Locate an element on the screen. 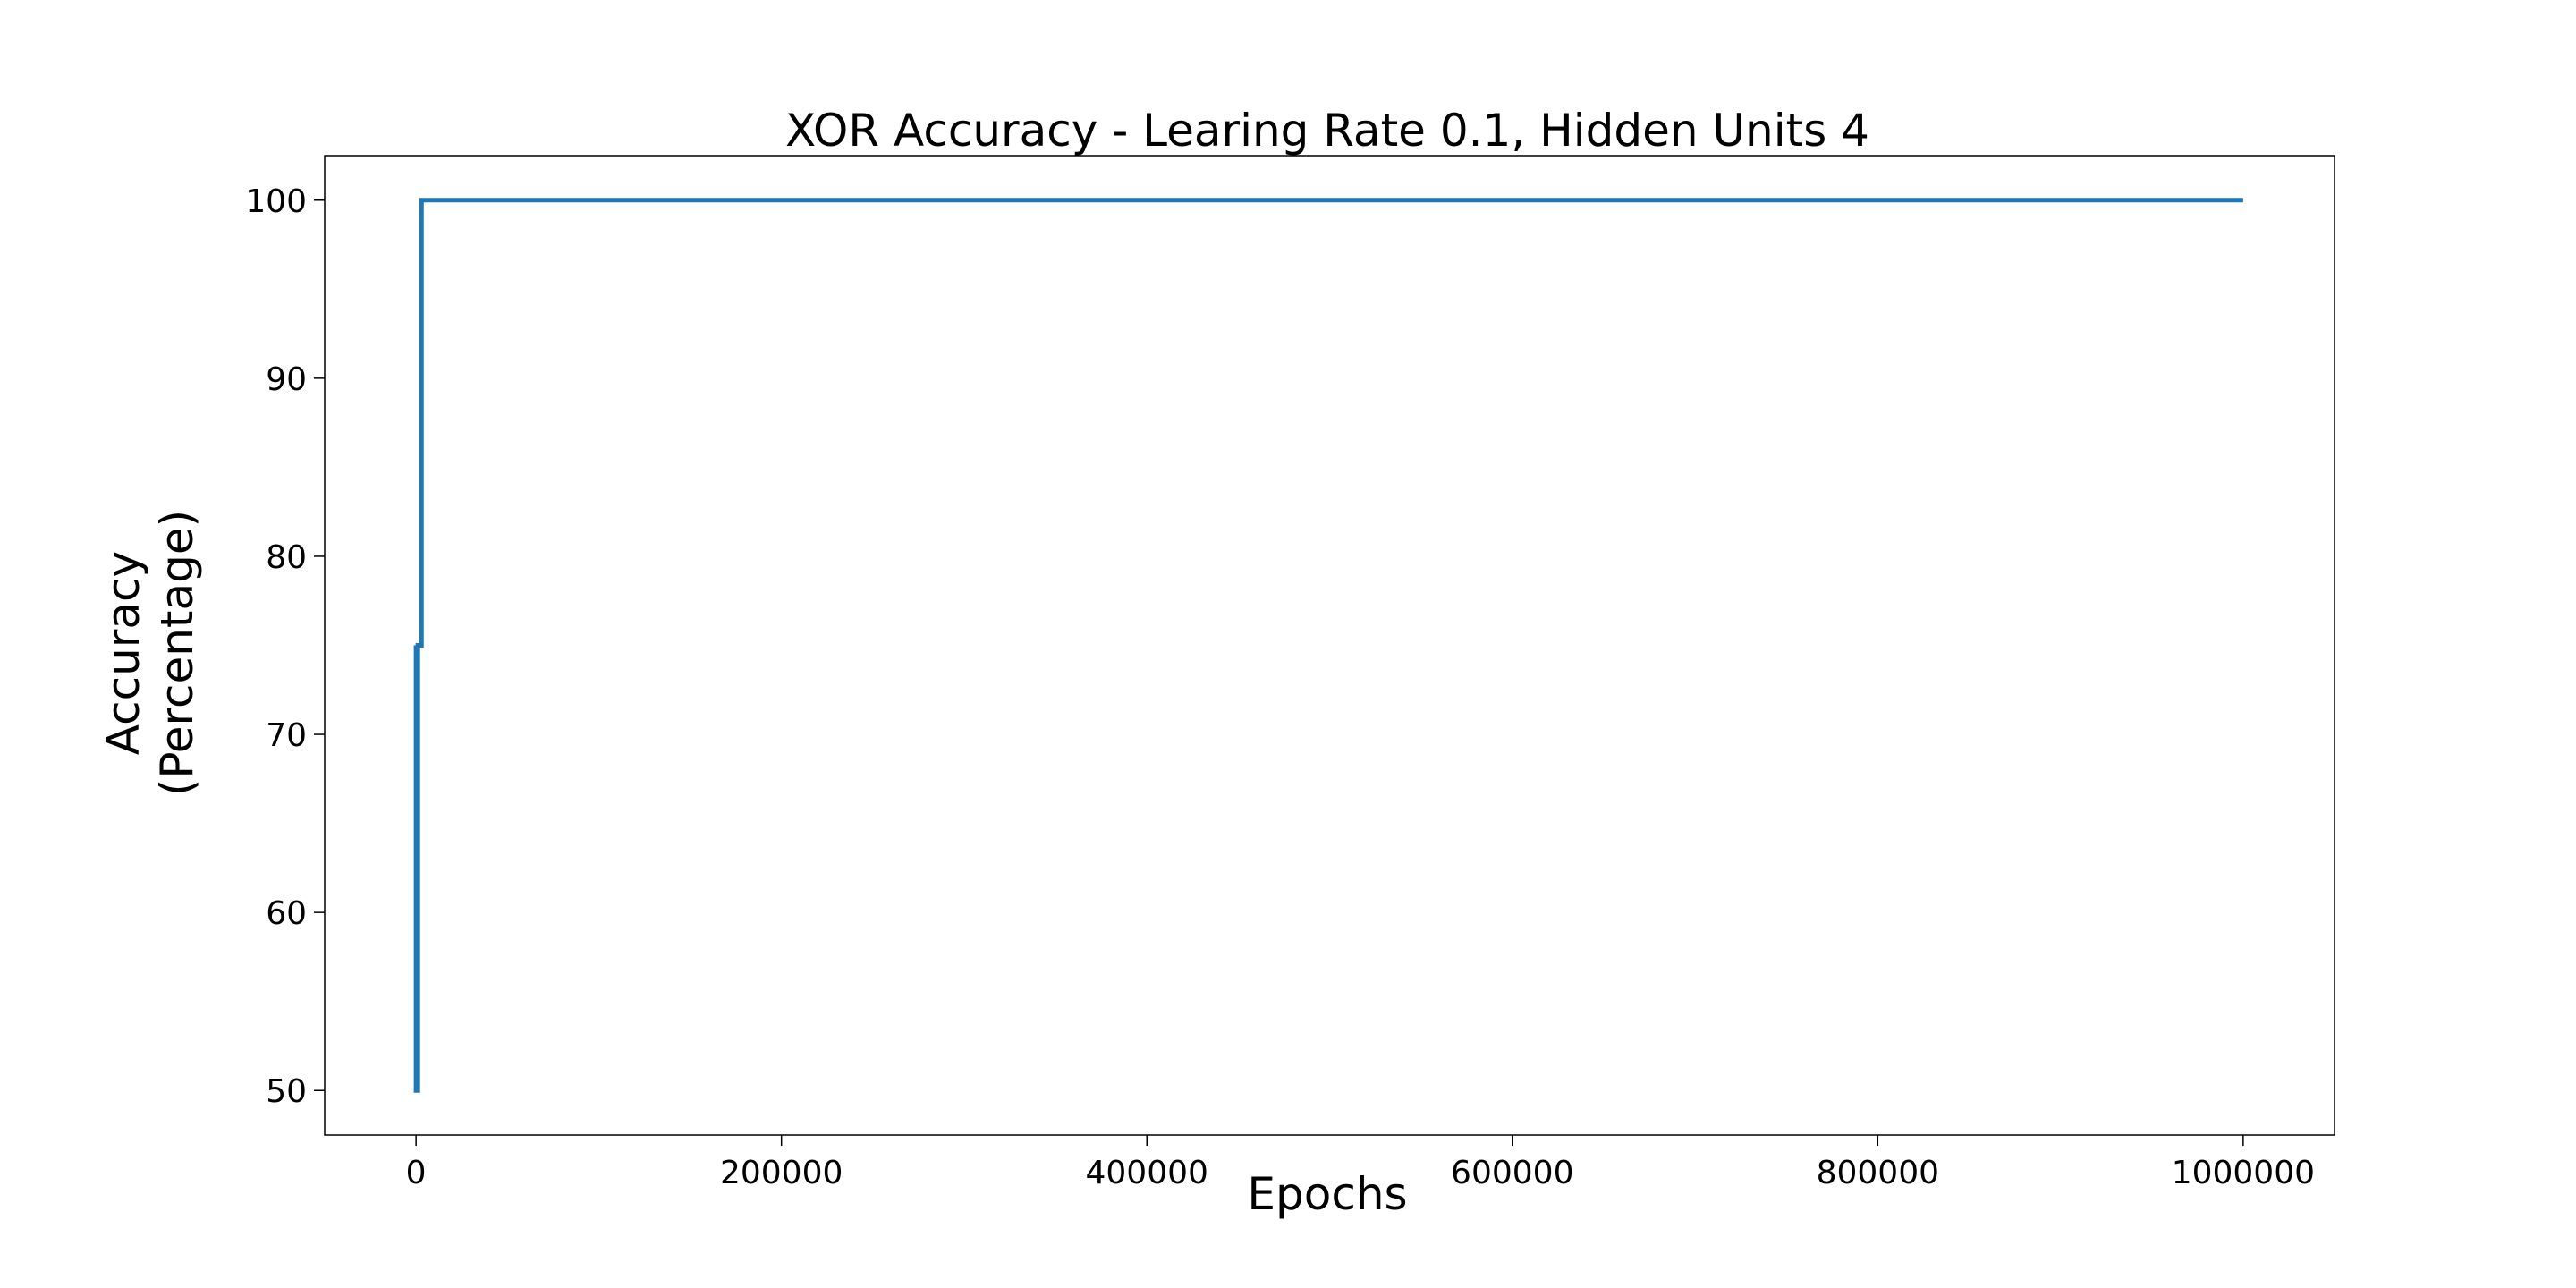 The height and width of the screenshot is (1288, 2576). y-tick-label: 80 is located at coordinates (286, 557).